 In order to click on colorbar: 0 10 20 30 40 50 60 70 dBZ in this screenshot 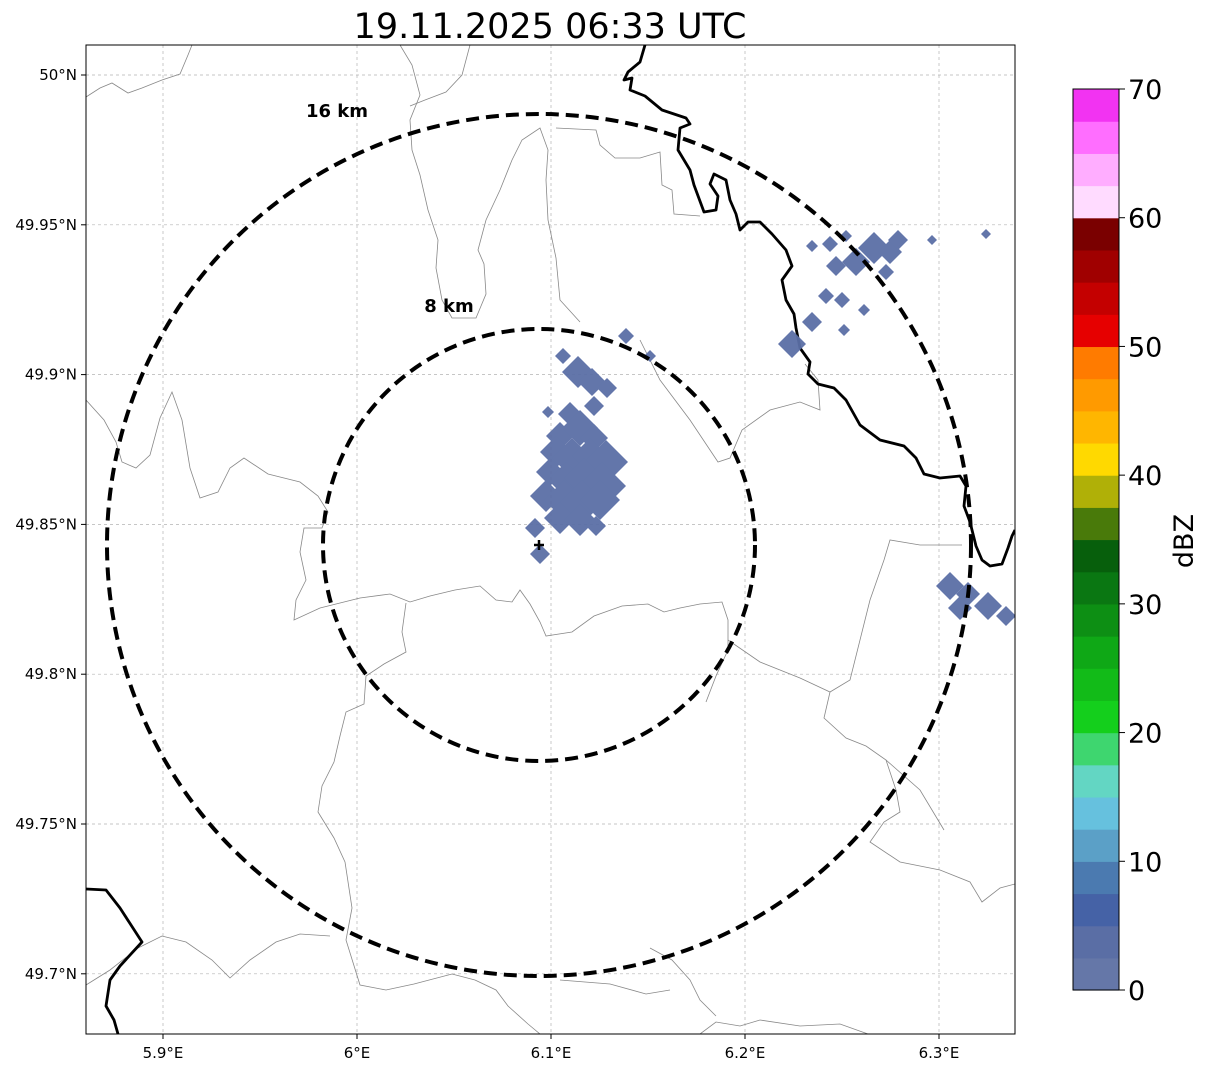, I will do `click(1136, 541)`.